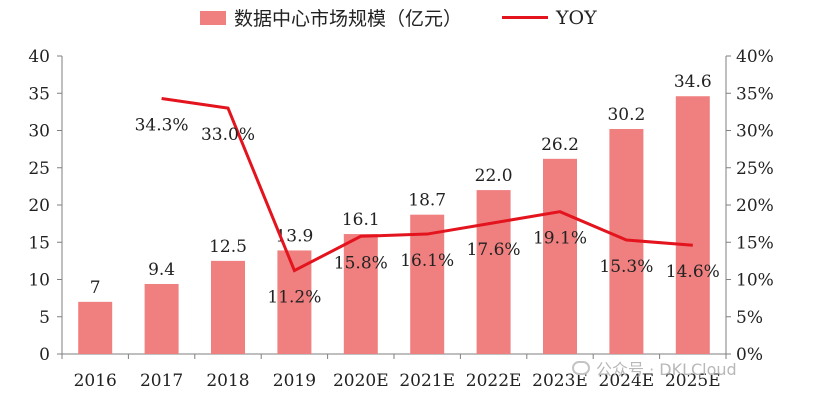 The width and height of the screenshot is (828, 400). I want to click on bar-value-label: 26.2, so click(560, 145).